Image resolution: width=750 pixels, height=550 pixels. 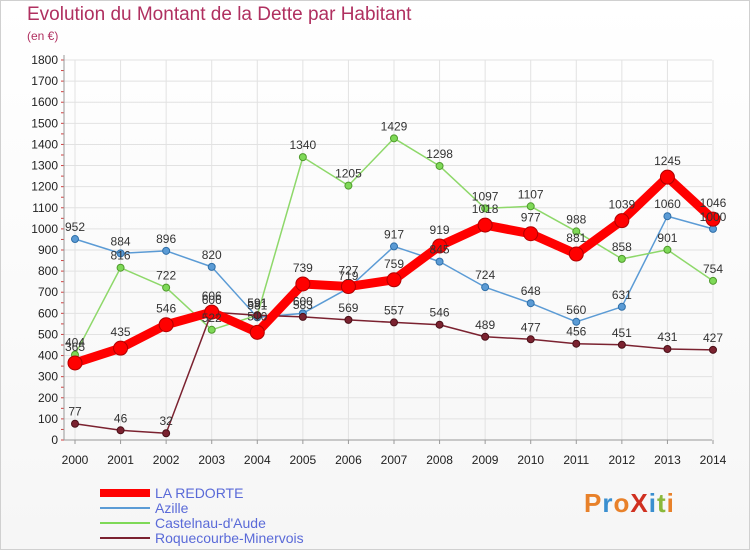 What do you see at coordinates (54, 440) in the screenshot?
I see `y-tick-label: 0` at bounding box center [54, 440].